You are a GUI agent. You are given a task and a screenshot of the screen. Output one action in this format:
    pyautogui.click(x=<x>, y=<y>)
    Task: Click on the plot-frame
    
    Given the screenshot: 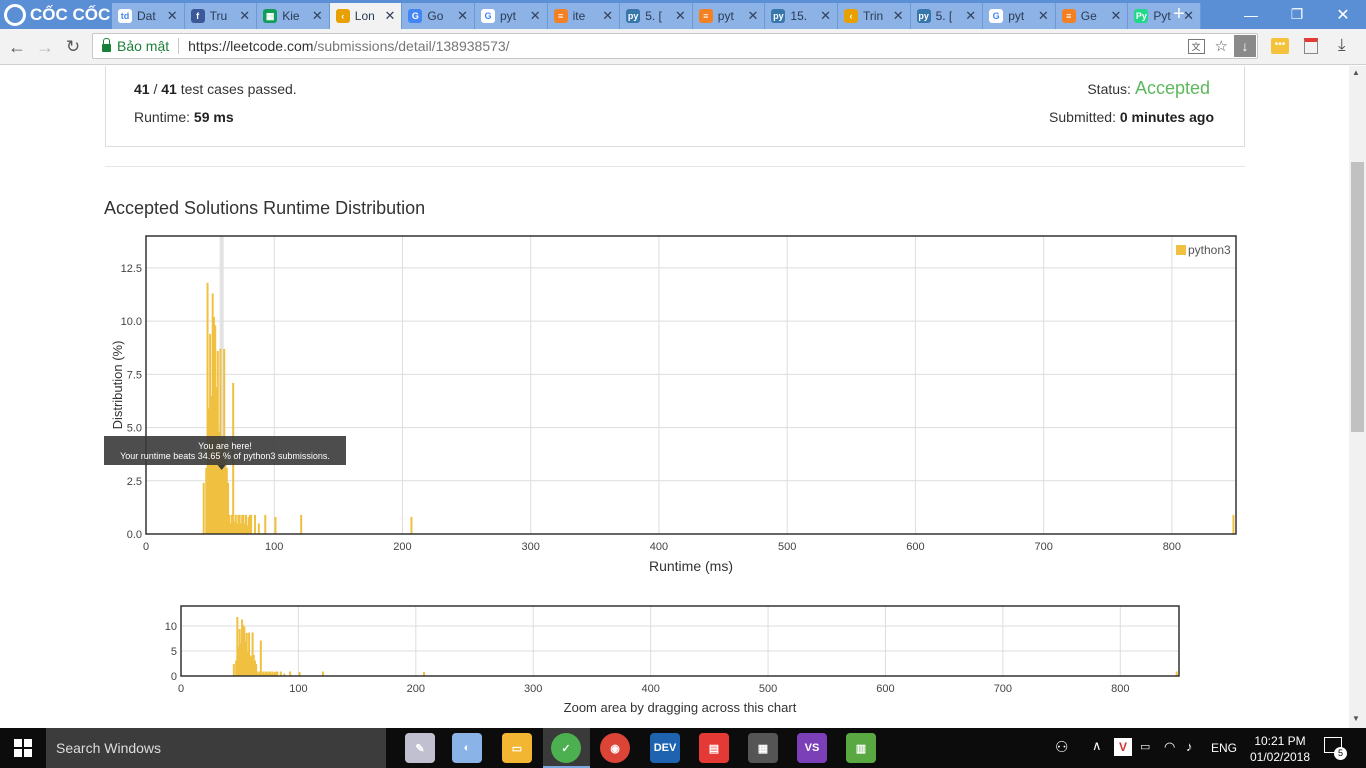 What is the action you would take?
    pyautogui.click(x=680, y=641)
    